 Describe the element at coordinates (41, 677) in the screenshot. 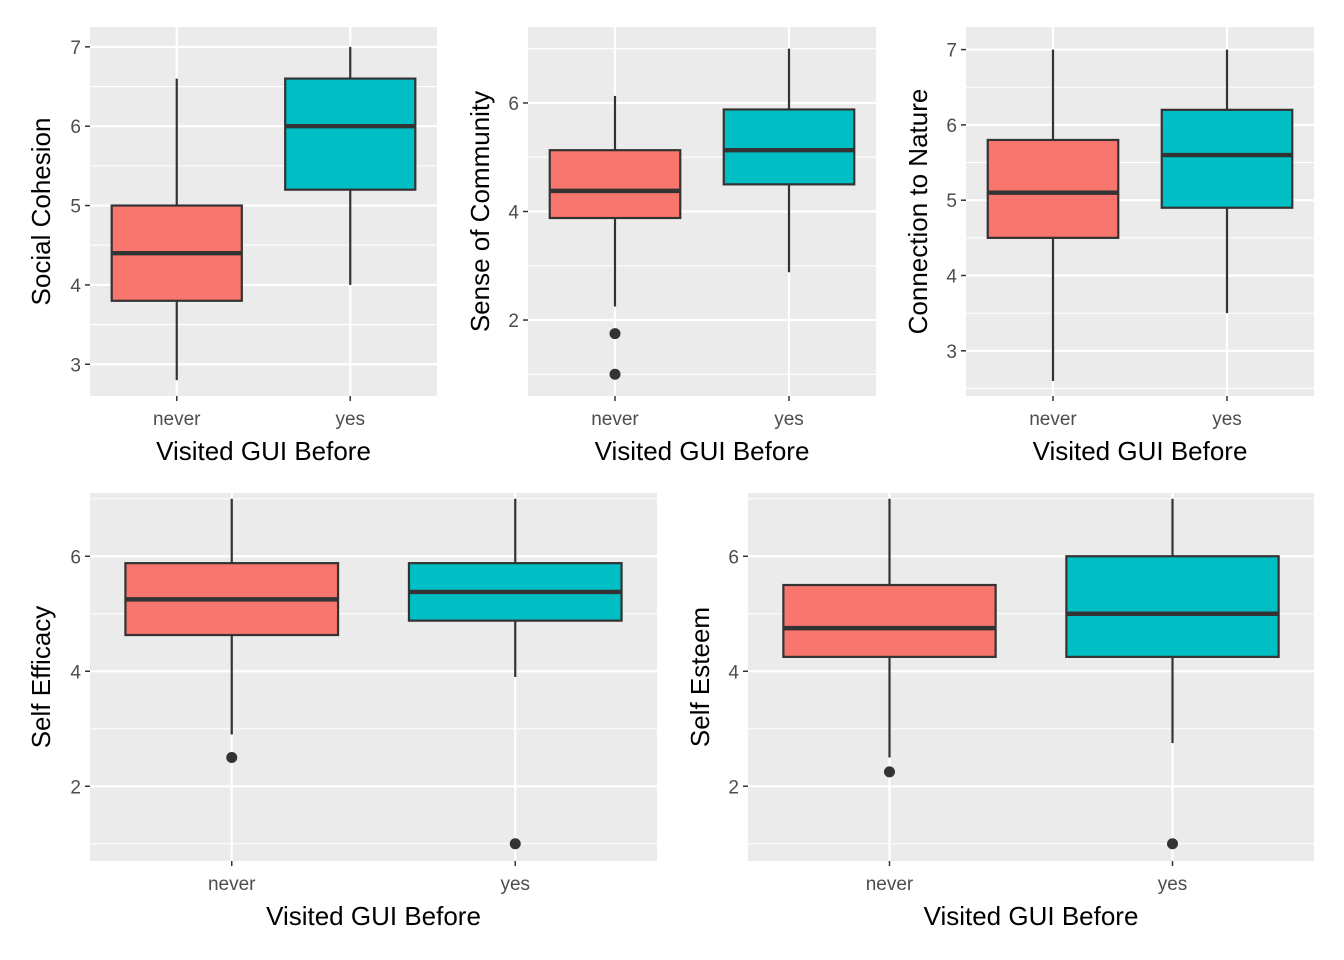

I see `y-axis-title: Self Efficacy` at that location.